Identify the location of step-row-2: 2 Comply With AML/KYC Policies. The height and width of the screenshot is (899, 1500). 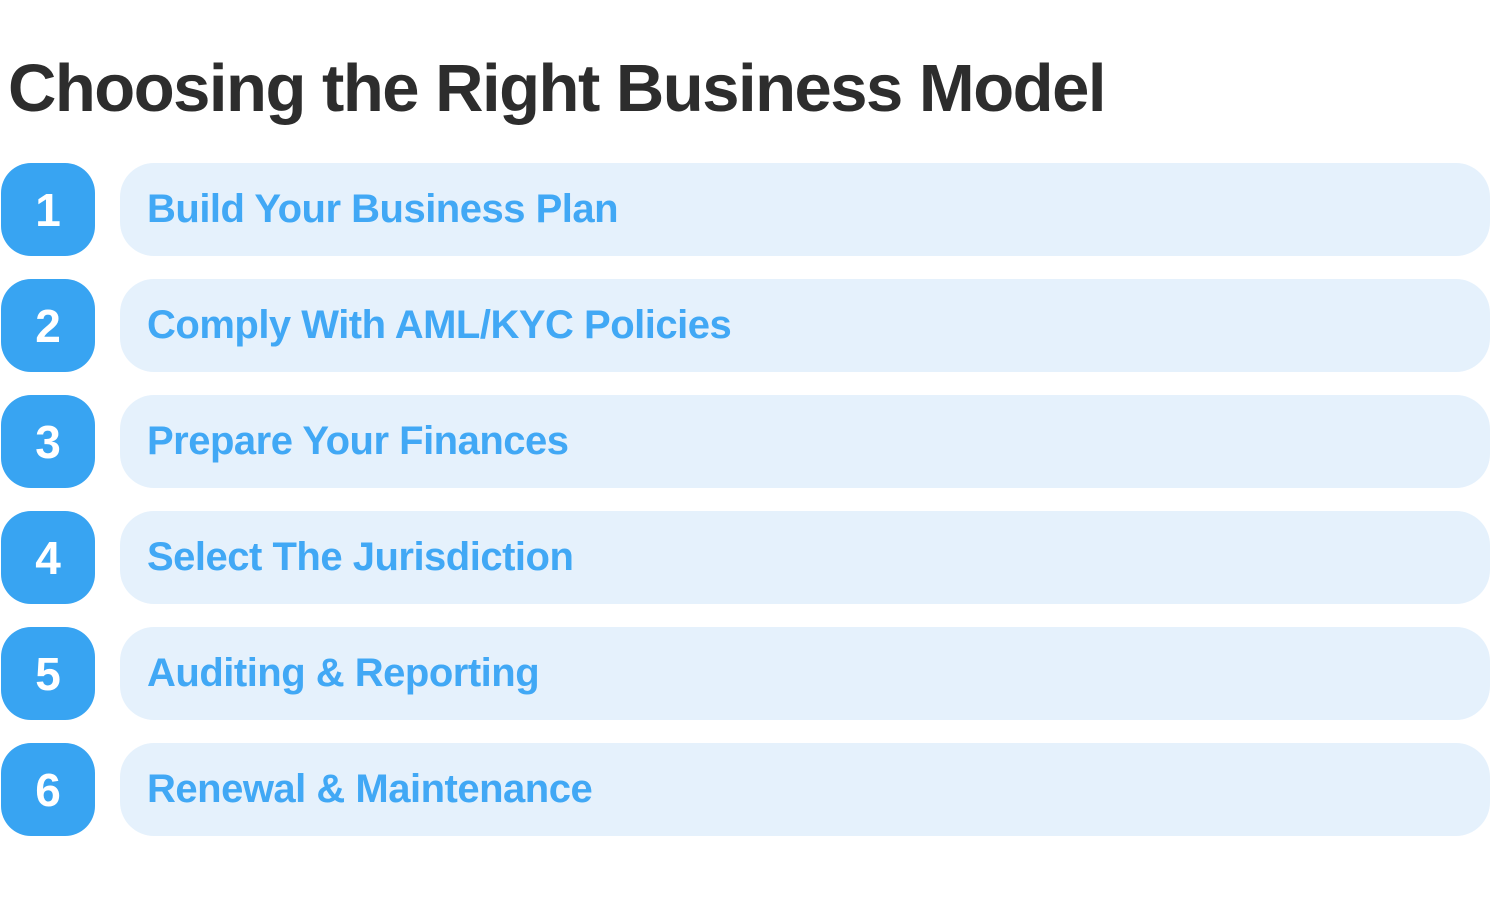
(745, 325).